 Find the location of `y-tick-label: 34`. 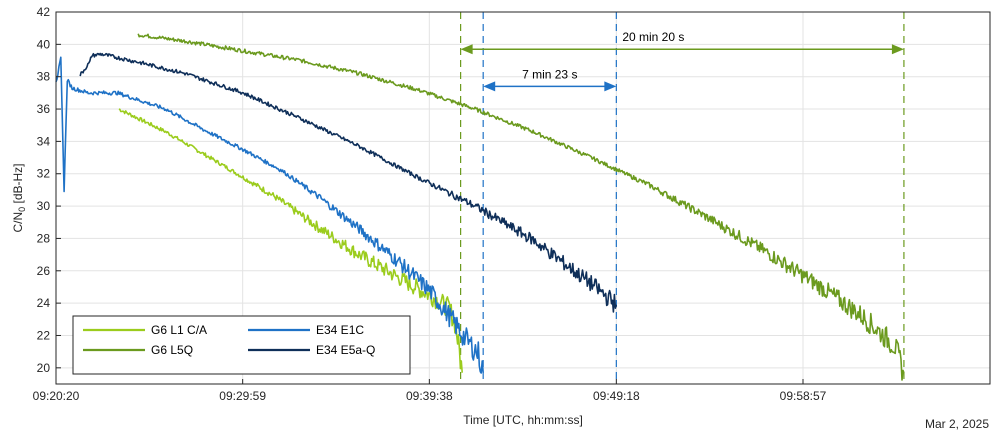

y-tick-label: 34 is located at coordinates (44, 141).